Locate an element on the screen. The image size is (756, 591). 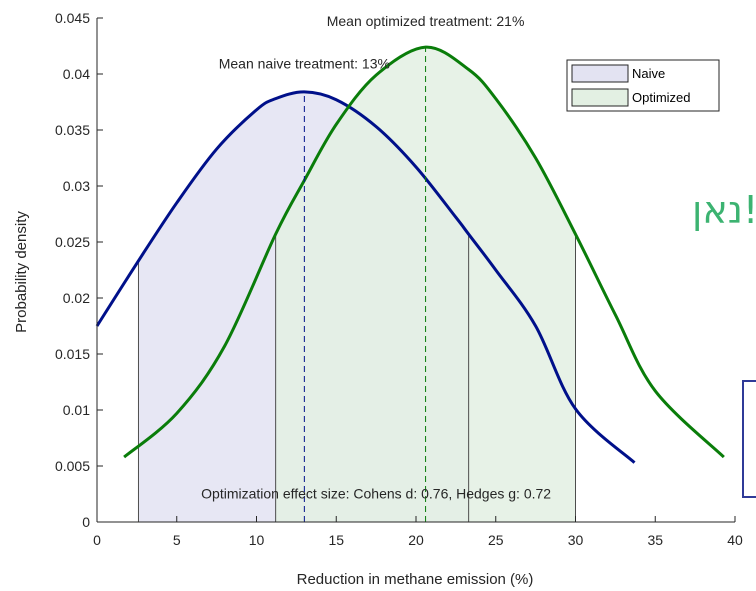
legend-swatch-optimized is located at coordinates (600, 97).